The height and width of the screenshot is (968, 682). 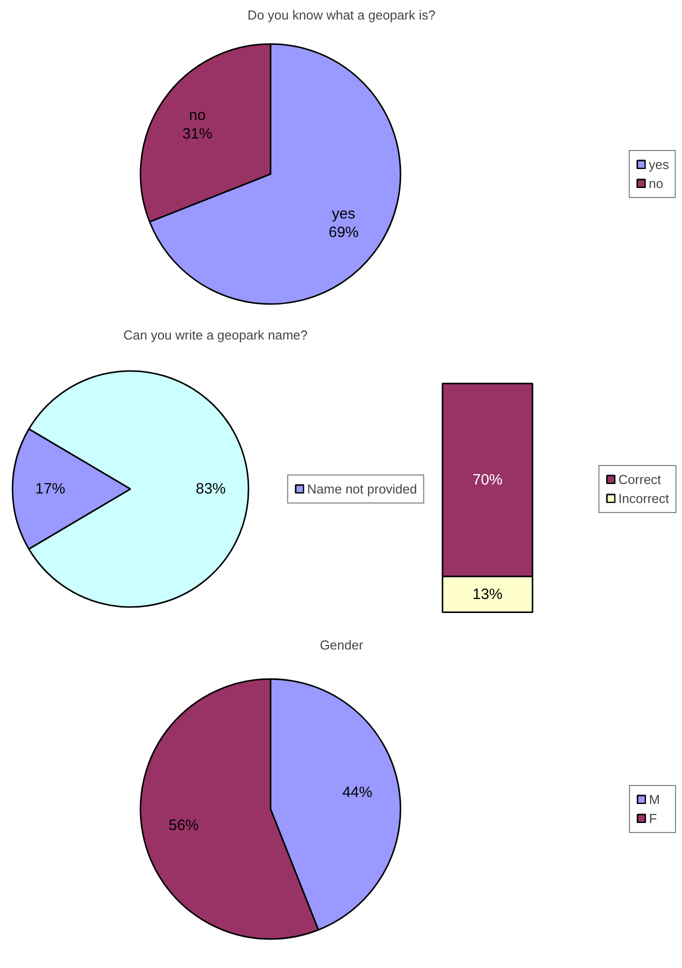 What do you see at coordinates (211, 489) in the screenshot?
I see `data-label: 83%` at bounding box center [211, 489].